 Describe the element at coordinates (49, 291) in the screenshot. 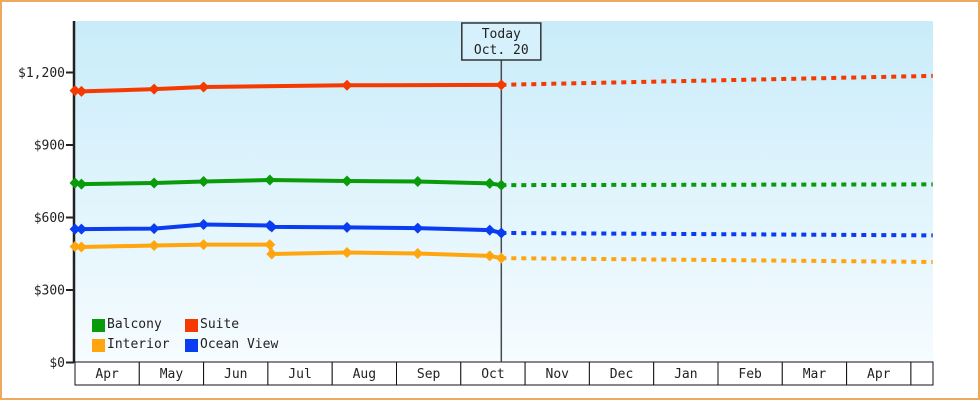

I see `y-axis-tick-label: $300` at that location.